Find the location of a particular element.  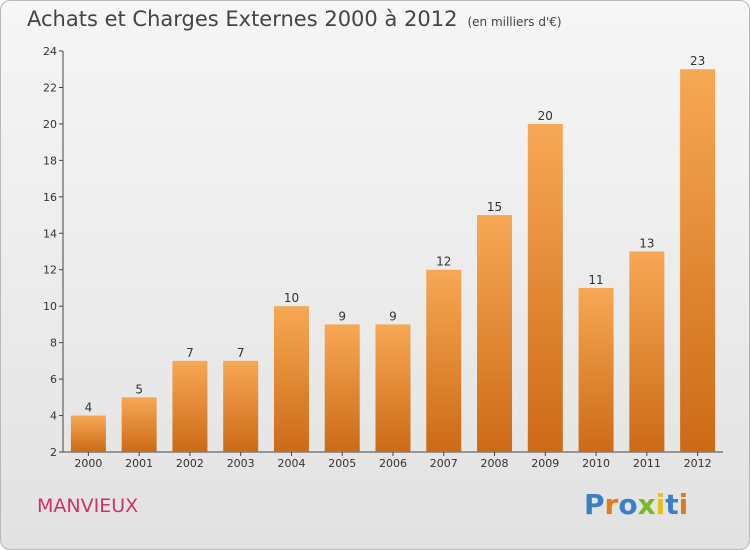

commune-name: MANVIEUX is located at coordinates (88, 506).